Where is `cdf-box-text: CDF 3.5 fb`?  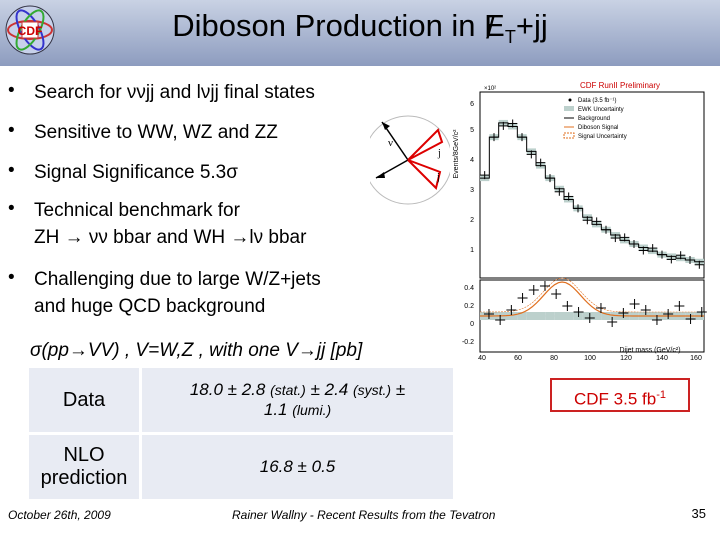 cdf-box-text: CDF 3.5 fb is located at coordinates (615, 399).